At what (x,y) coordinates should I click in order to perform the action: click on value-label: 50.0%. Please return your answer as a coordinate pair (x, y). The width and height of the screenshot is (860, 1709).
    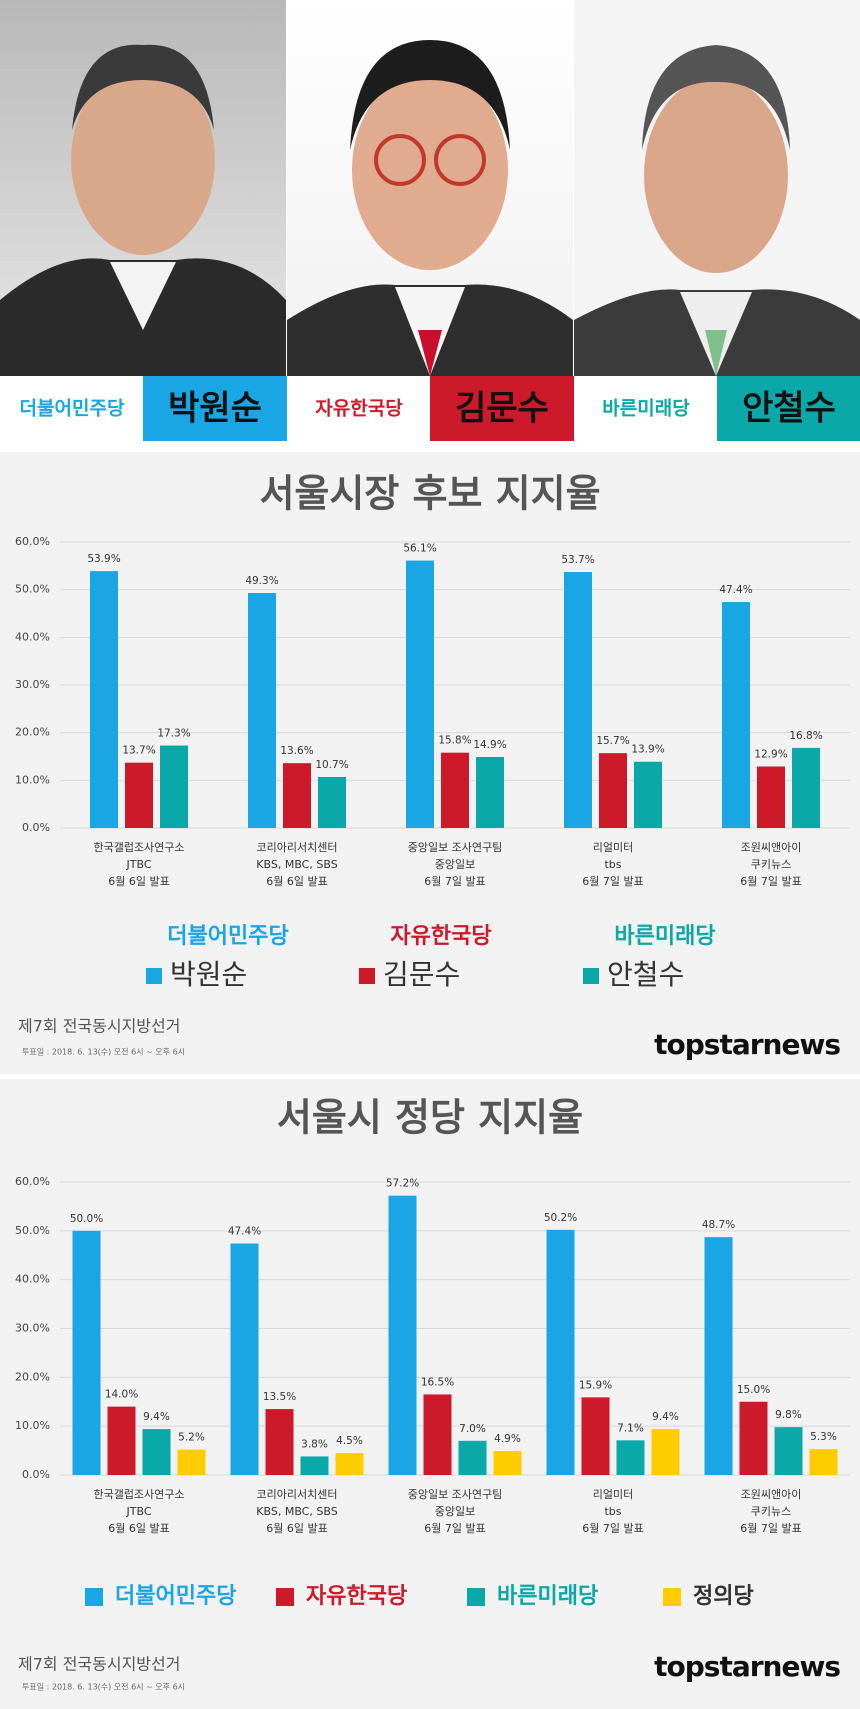
    Looking at the image, I should click on (86, 1219).